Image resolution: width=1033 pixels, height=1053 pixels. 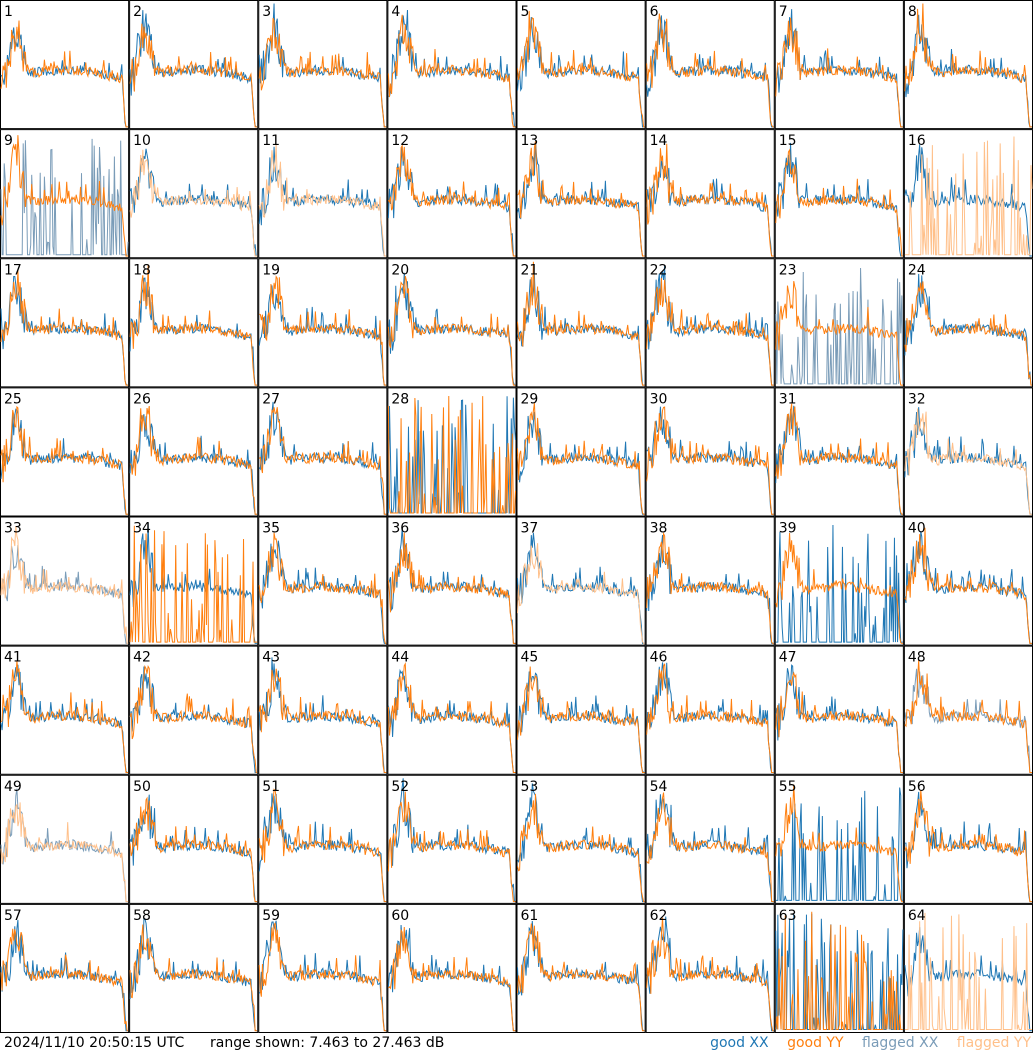 What do you see at coordinates (400, 399) in the screenshot?
I see `panel-label: 28` at bounding box center [400, 399].